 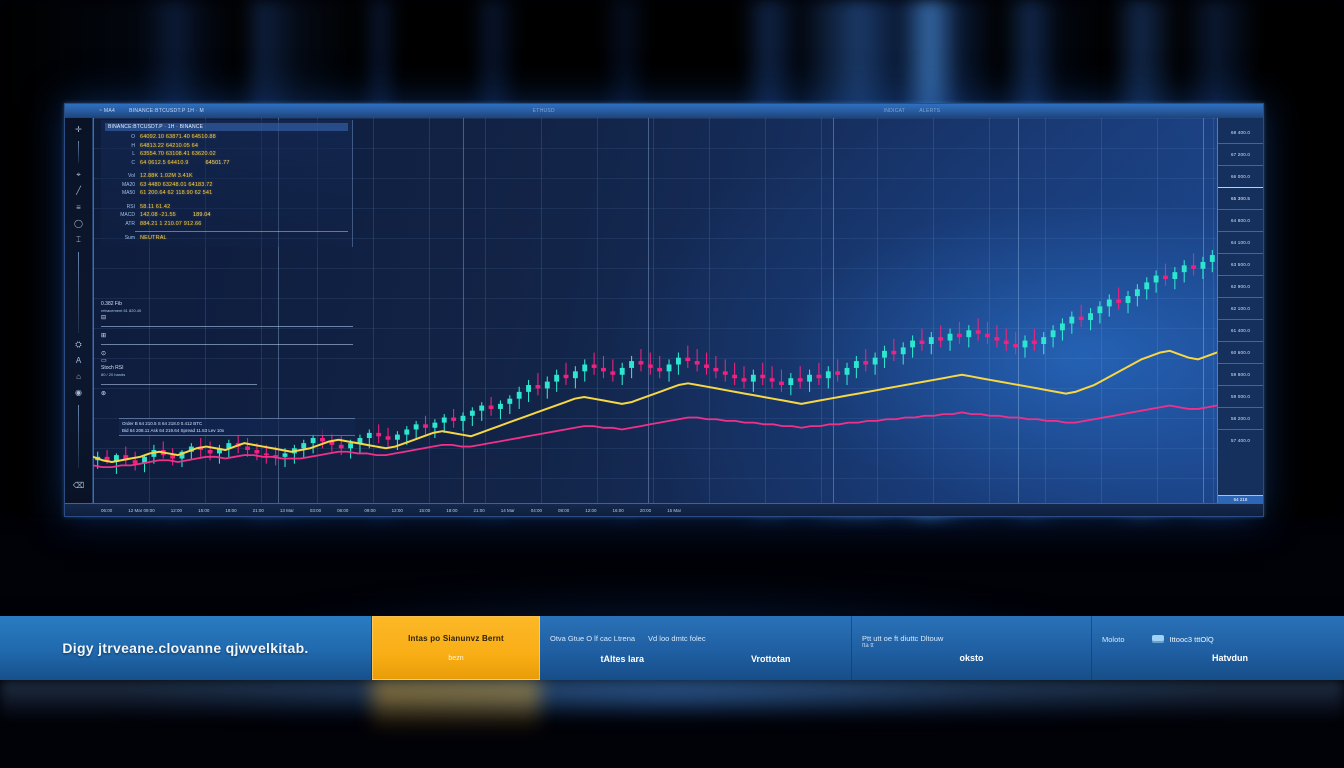 What do you see at coordinates (226, 238) in the screenshot?
I see `data-panel-row: Sum NEUTRAL` at bounding box center [226, 238].